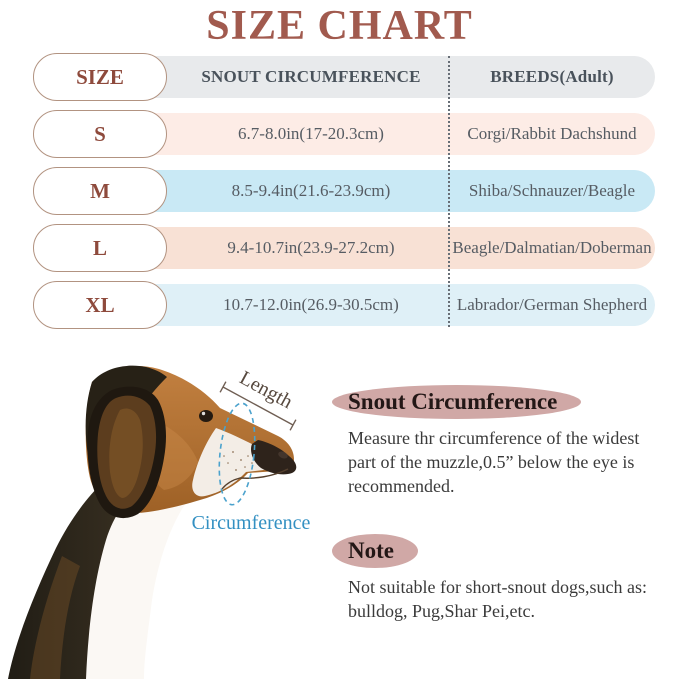  What do you see at coordinates (311, 190) in the screenshot?
I see `circumference-cell: 8.5-9.4in(21.6-23.9cm)` at bounding box center [311, 190].